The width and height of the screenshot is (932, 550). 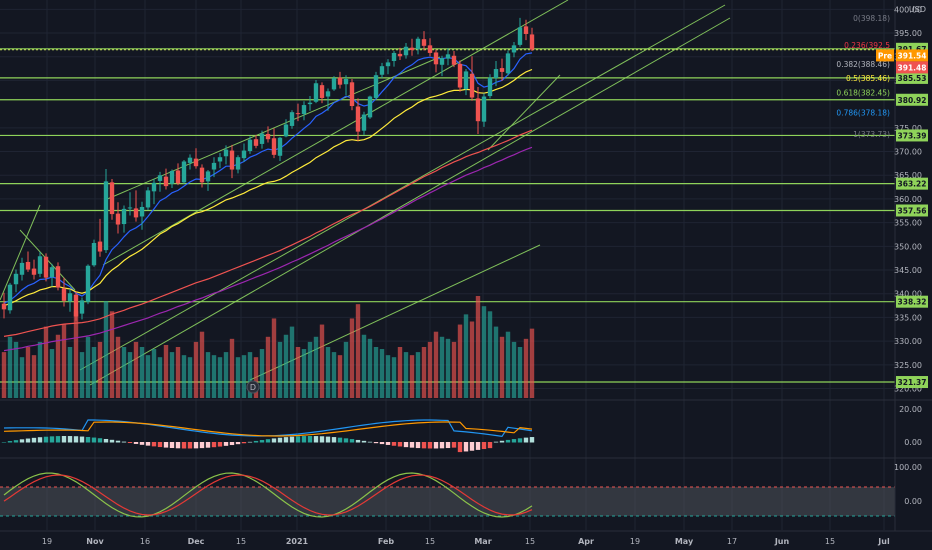 What do you see at coordinates (268, 495) in the screenshot?
I see `stoch-k-line` at bounding box center [268, 495].